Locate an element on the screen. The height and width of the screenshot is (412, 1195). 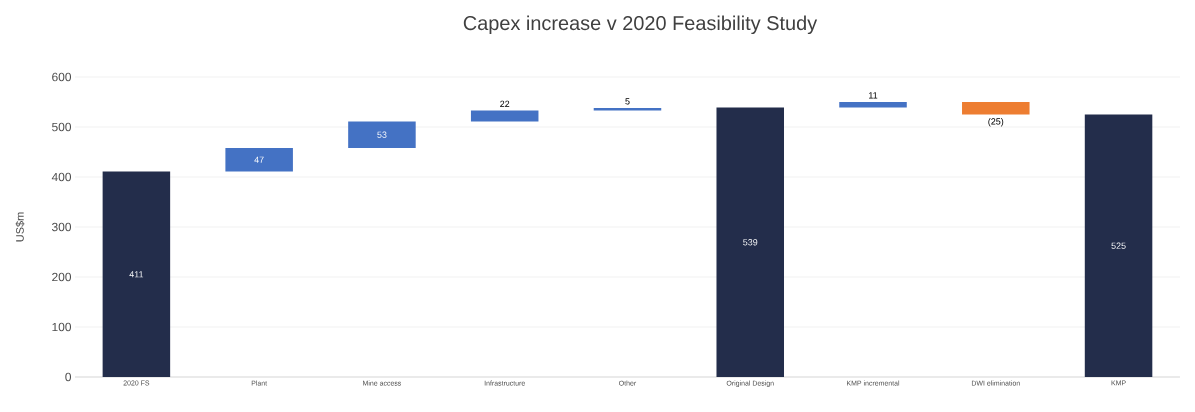
data-label: (25) is located at coordinates (996, 122).